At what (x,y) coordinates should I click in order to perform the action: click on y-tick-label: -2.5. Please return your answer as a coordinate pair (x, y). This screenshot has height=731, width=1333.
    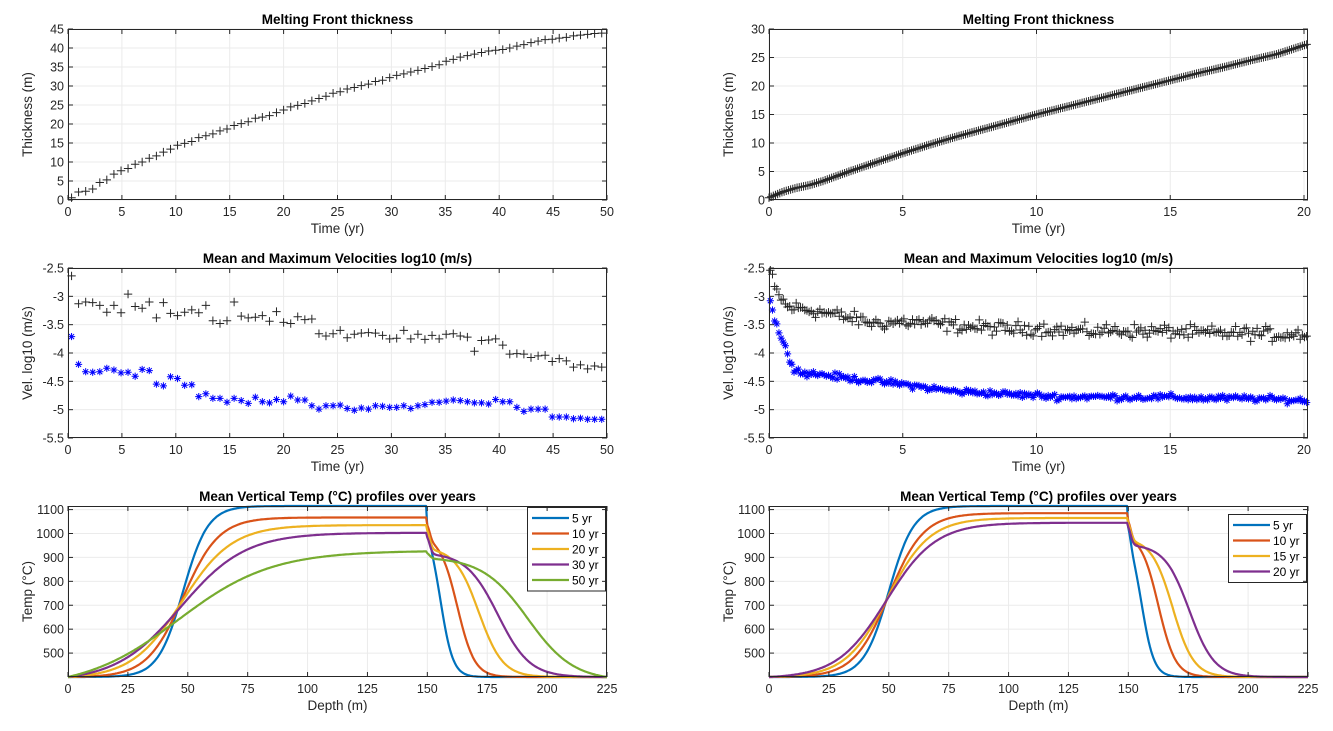
    Looking at the image, I should click on (754, 269).